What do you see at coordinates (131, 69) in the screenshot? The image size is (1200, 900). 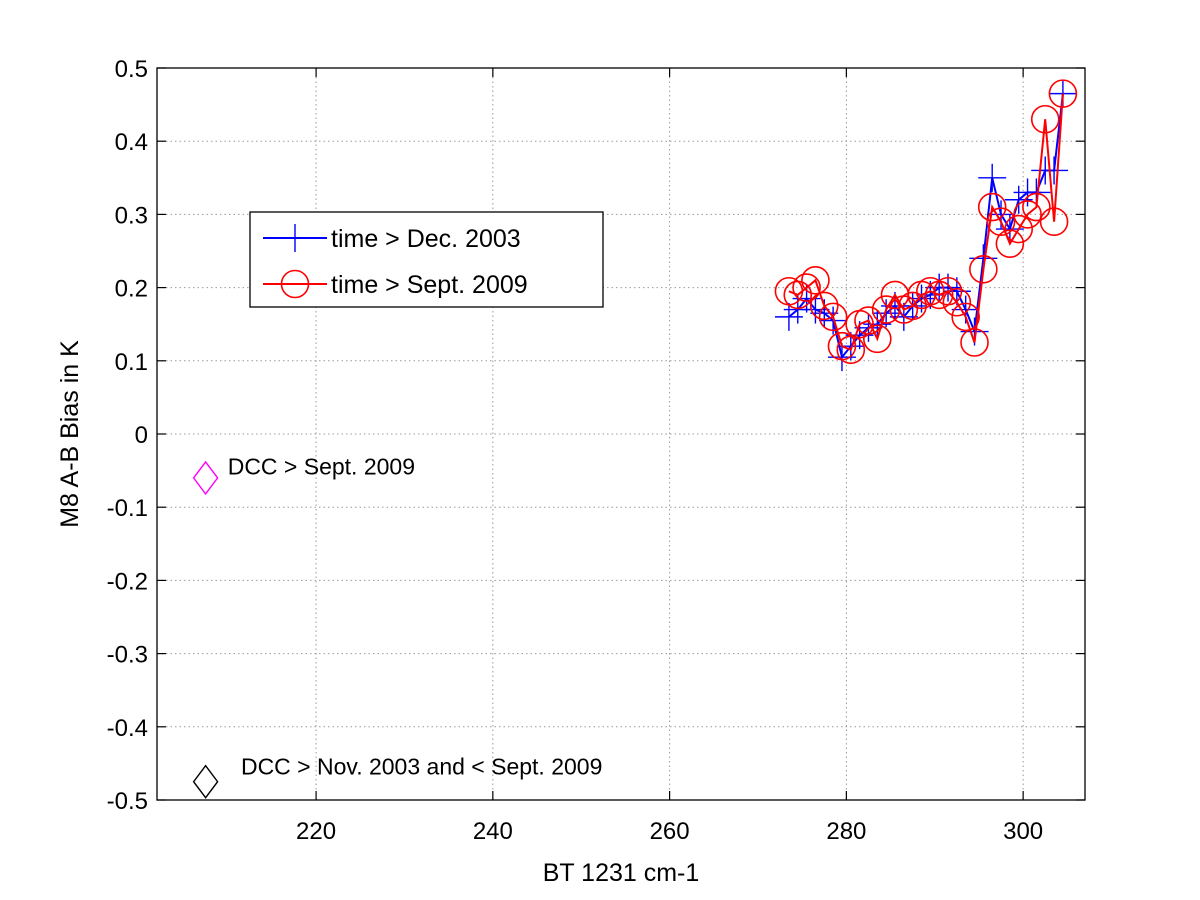 I see `y-tick-label: 0.5` at bounding box center [131, 69].